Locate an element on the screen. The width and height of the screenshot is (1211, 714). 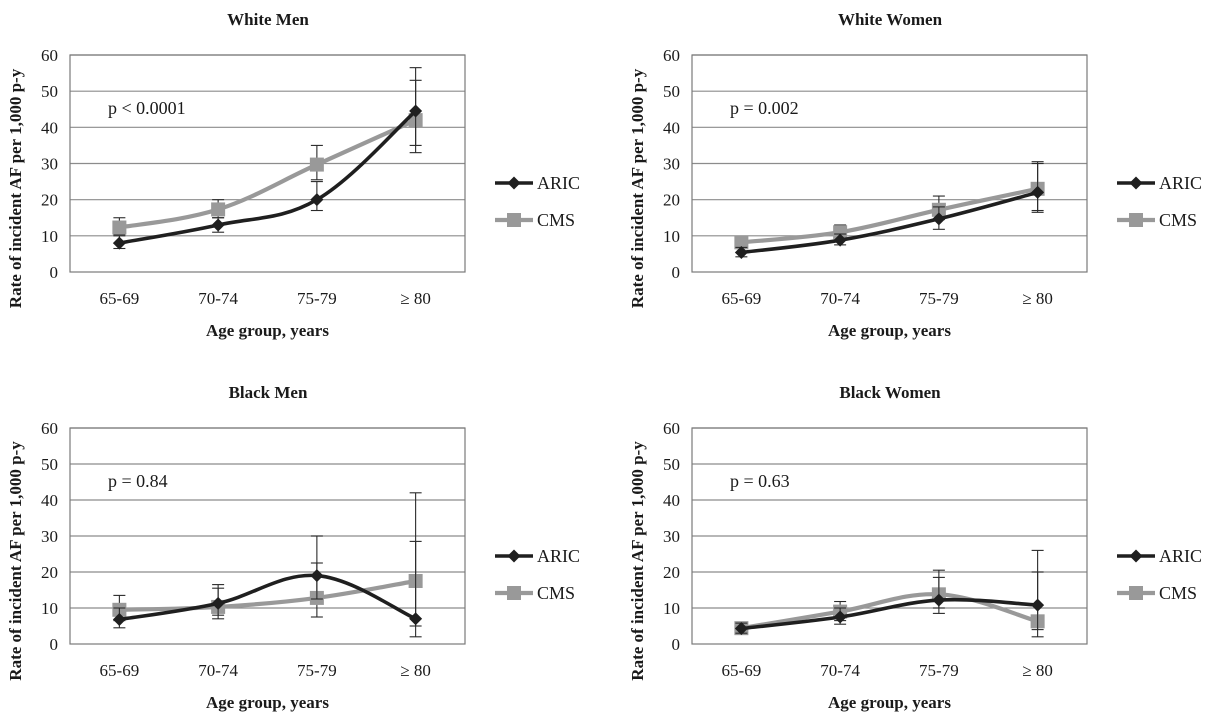
chart-title: Black Women is located at coordinates (890, 392).